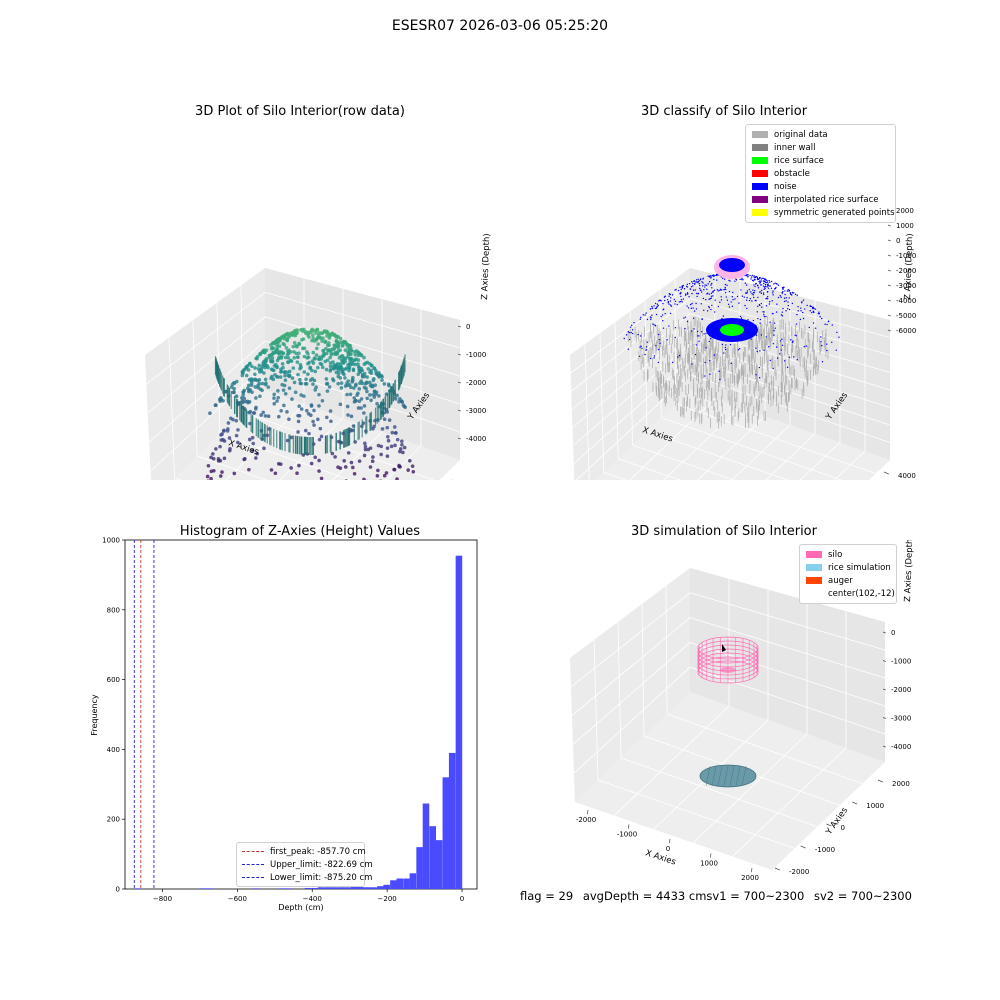  I want to click on rice-simulation-mesh, so click(732, 776).